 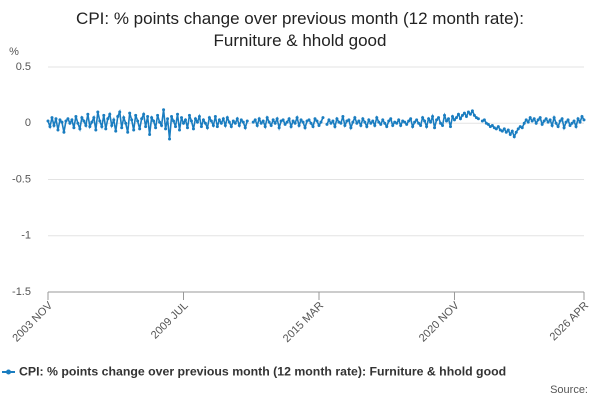 I want to click on y-tick-label: -1.5, so click(x=21, y=292).